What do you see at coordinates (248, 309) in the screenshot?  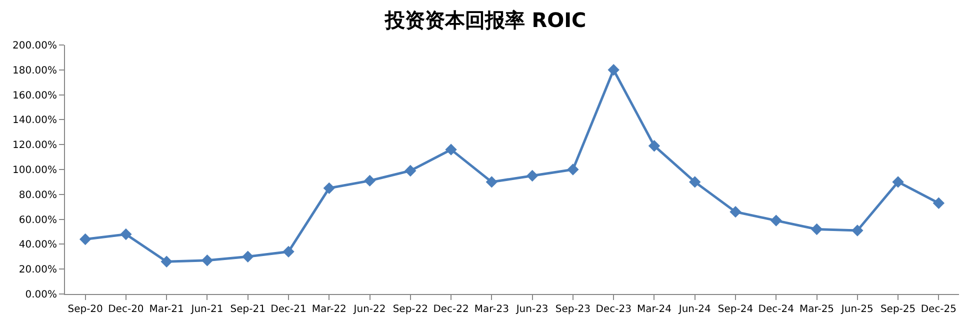 I see `x-tick-label: Sep-21` at bounding box center [248, 309].